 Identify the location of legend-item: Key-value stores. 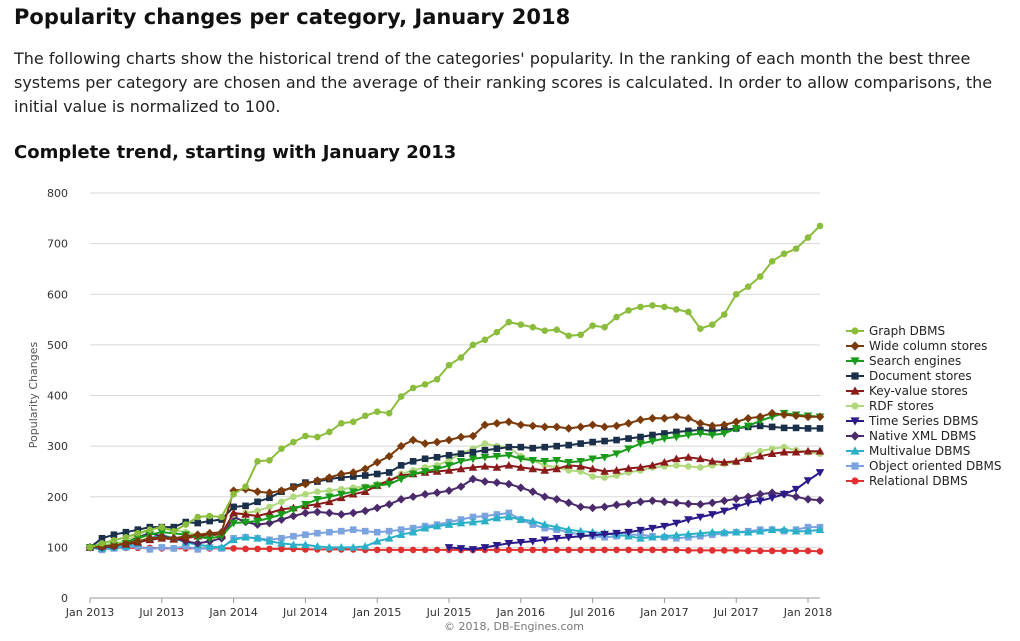
(907, 391).